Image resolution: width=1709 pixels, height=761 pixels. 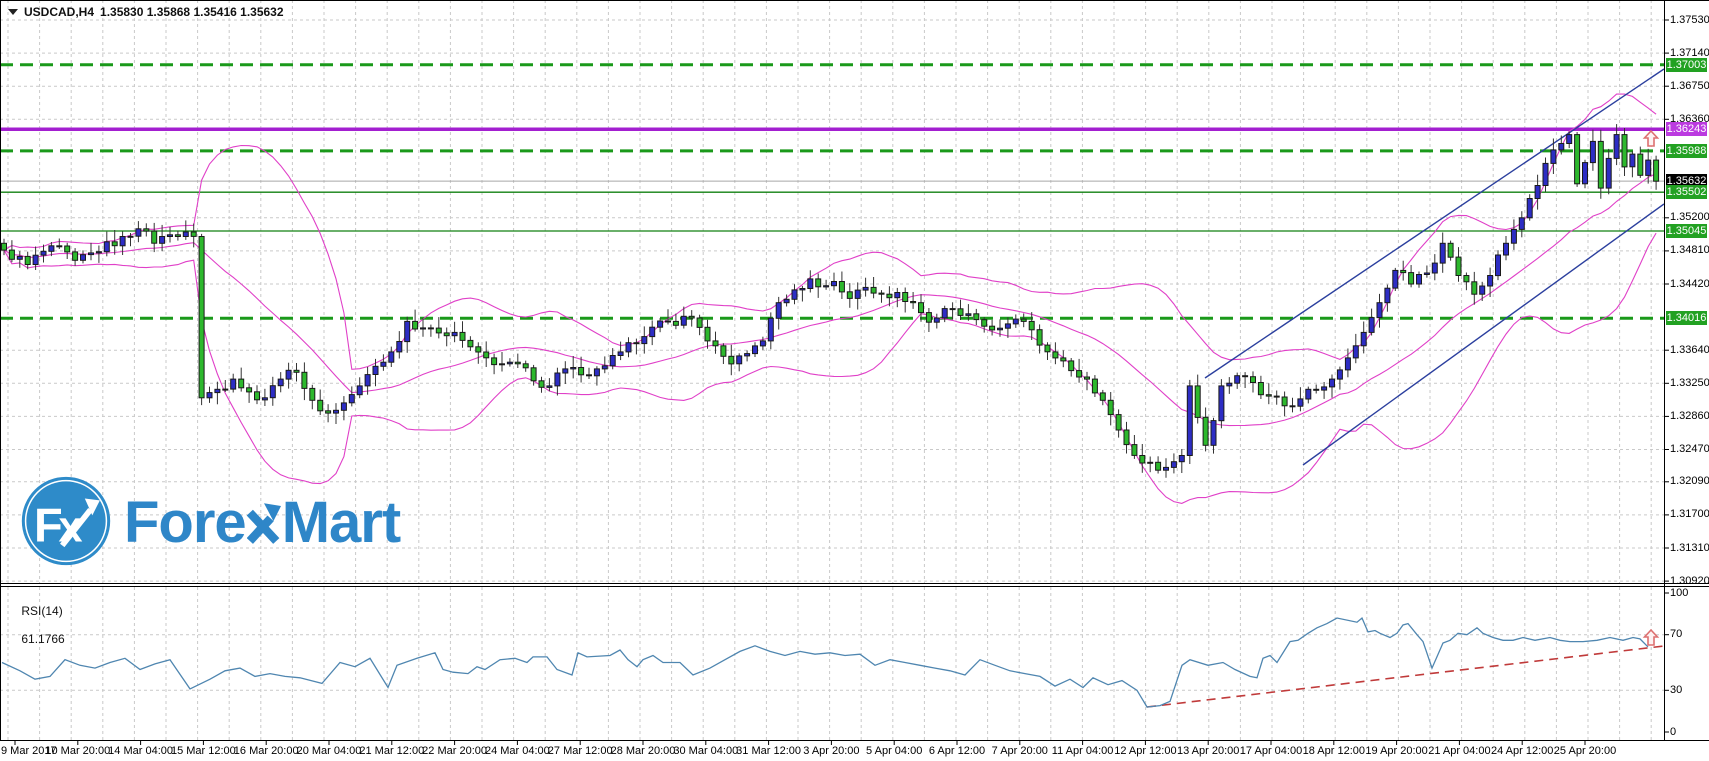 What do you see at coordinates (203, 751) in the screenshot?
I see `time-axis-label: 15 Mar 12:00` at bounding box center [203, 751].